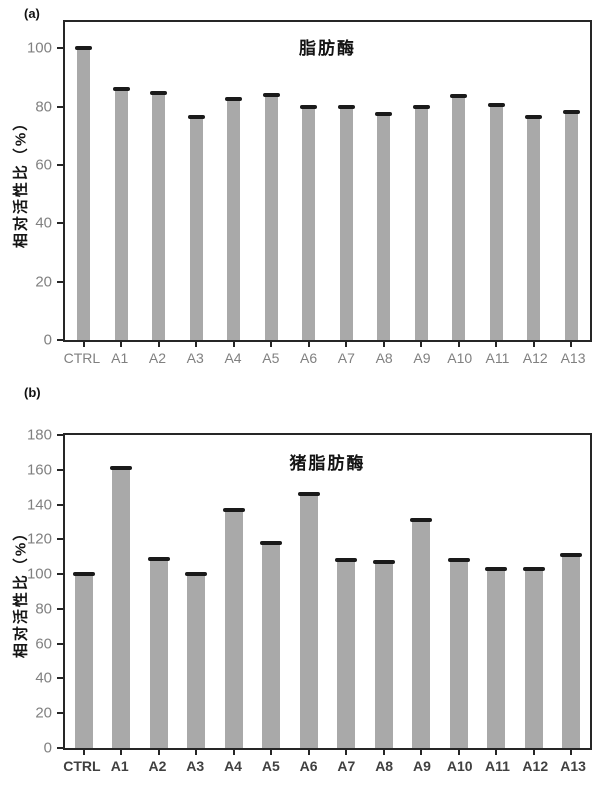 This screenshot has height=787, width=600. I want to click on x-tick-label: A3, so click(195, 358).